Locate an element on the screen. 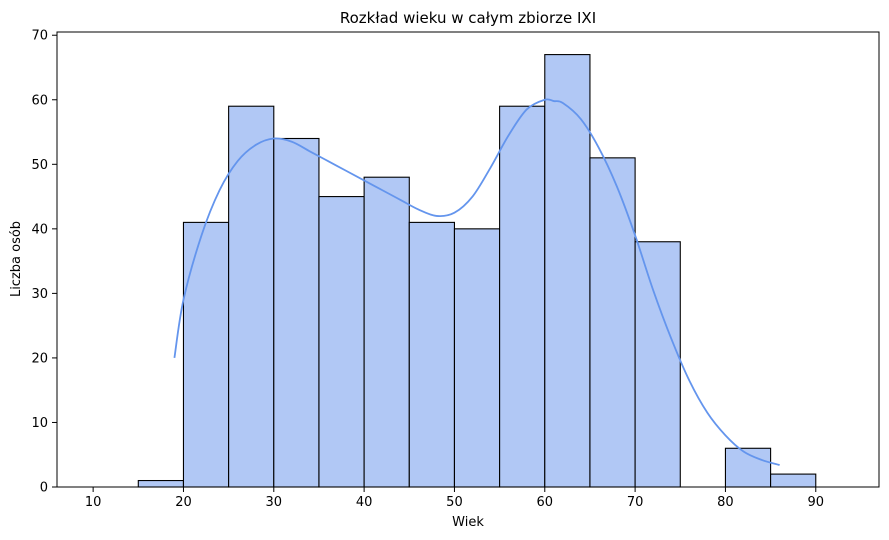 This screenshot has height=540, width=889. y-tick-label: 30 is located at coordinates (39, 294).